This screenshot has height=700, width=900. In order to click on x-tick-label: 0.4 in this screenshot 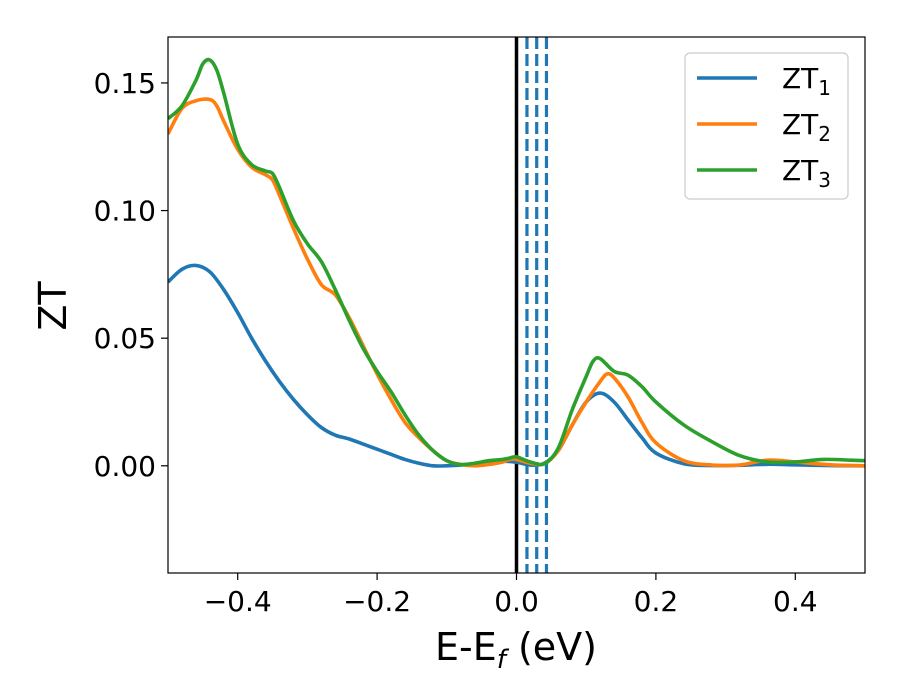, I will do `click(795, 601)`.